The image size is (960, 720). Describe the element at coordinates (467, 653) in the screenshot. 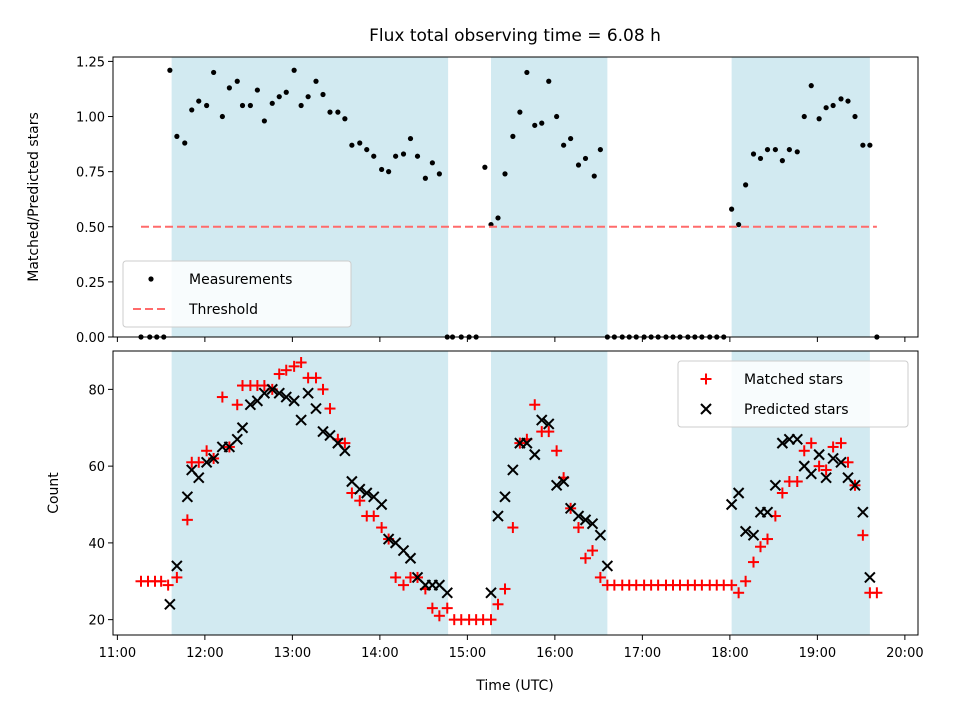

I see `x-tick-label: 15:00` at that location.